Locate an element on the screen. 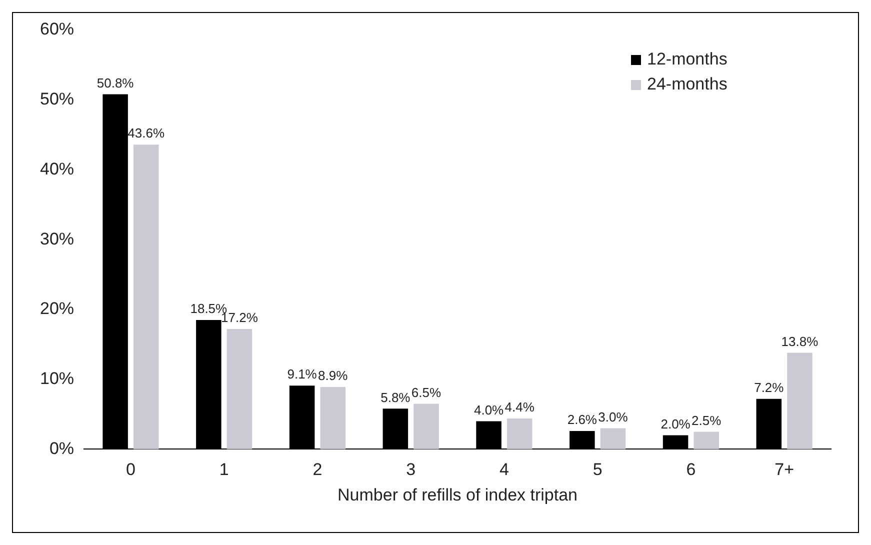 This screenshot has width=871, height=545. data-label: 5.8% is located at coordinates (395, 397).